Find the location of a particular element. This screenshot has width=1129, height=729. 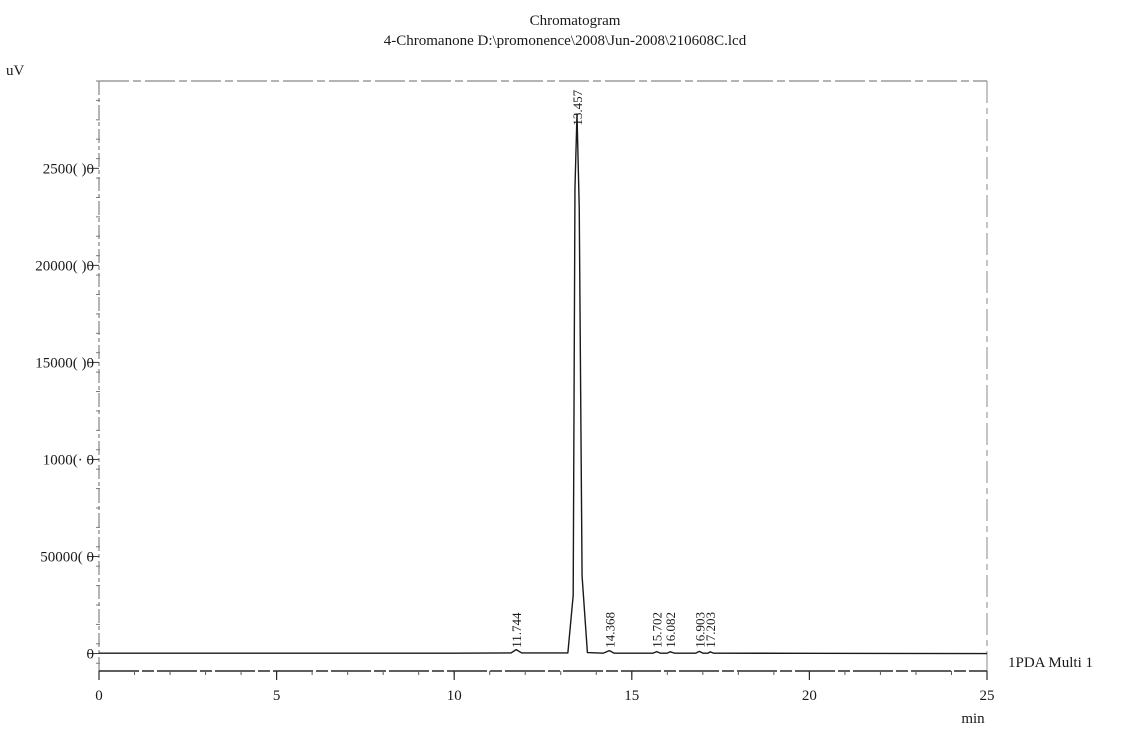

y-tick-label: 2500( )0 is located at coordinates (68, 169).